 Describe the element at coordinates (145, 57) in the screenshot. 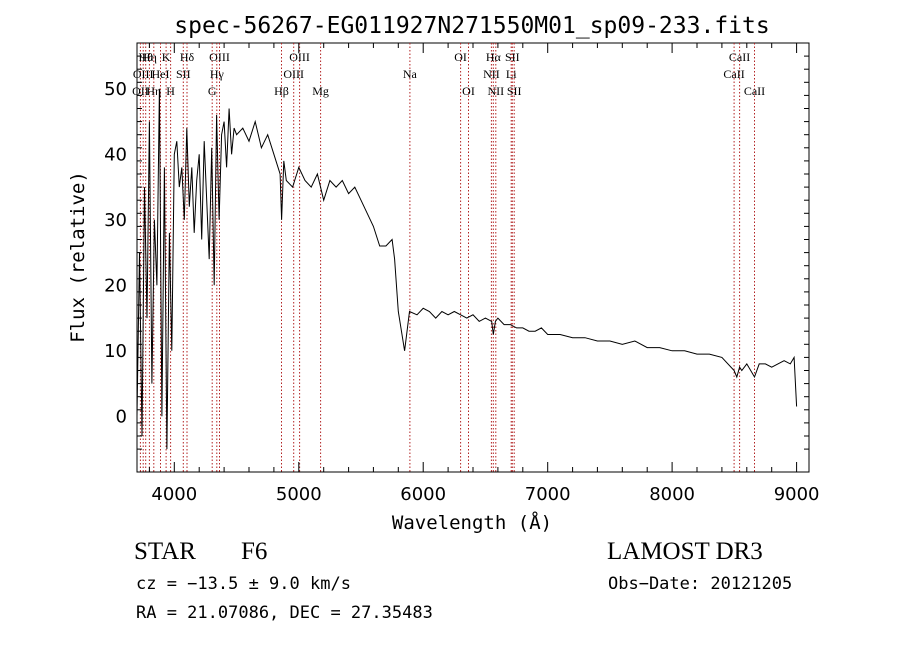

I see `line-label-2: Hθ` at that location.